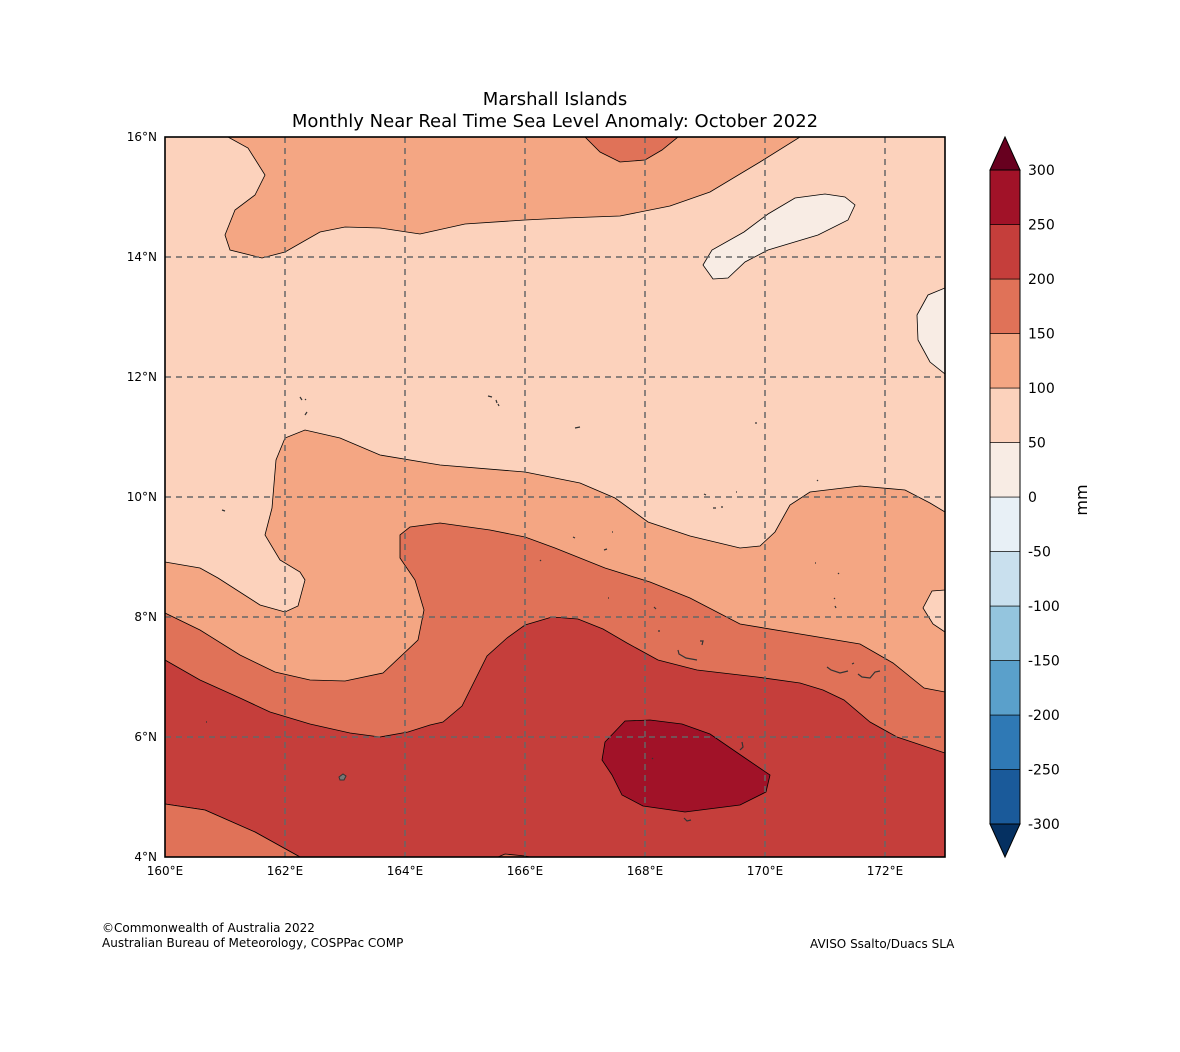  Describe the element at coordinates (165, 871) in the screenshot. I see `x-tick-label: 160°E` at that location.